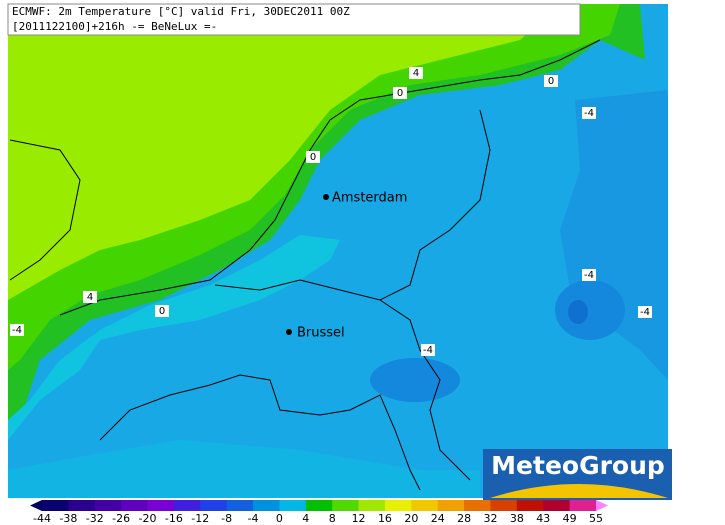 The image size is (725, 525). Describe the element at coordinates (464, 518) in the screenshot. I see `colorbar-tick-label: 28` at that location.